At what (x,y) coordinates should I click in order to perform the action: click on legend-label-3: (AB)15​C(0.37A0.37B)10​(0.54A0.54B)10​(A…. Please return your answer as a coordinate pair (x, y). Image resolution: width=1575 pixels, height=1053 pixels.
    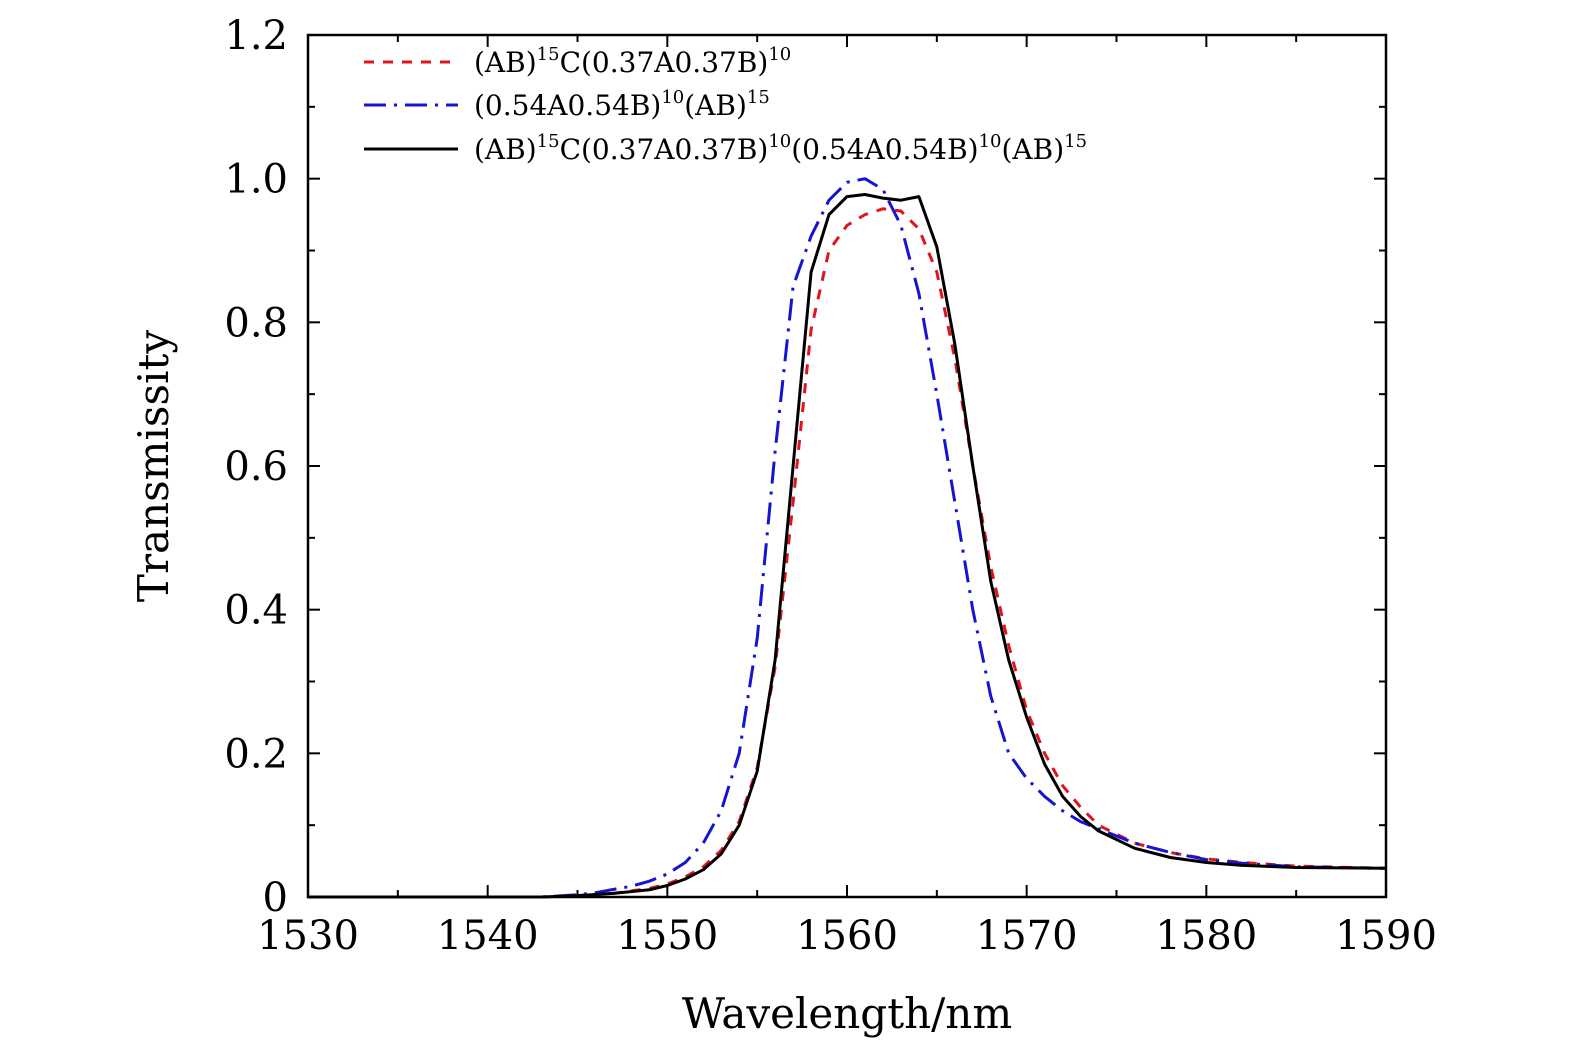
    Looking at the image, I should click on (780, 148).